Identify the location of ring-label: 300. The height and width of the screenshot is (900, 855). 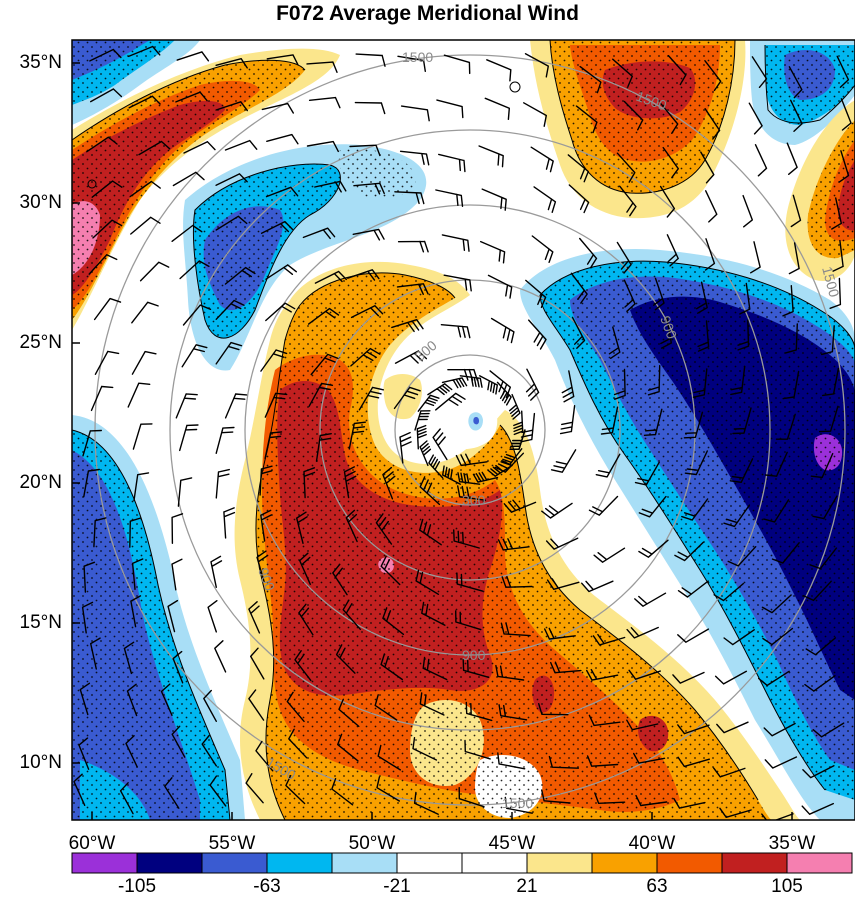
(474, 500).